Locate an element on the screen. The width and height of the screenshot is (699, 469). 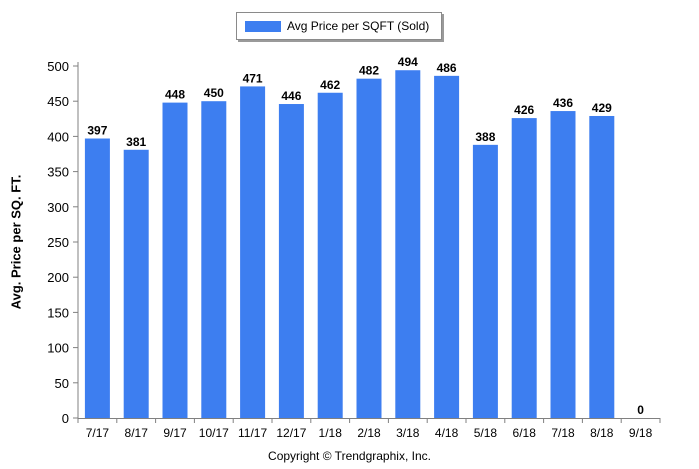
x-tick-label: 7/18 is located at coordinates (563, 433).